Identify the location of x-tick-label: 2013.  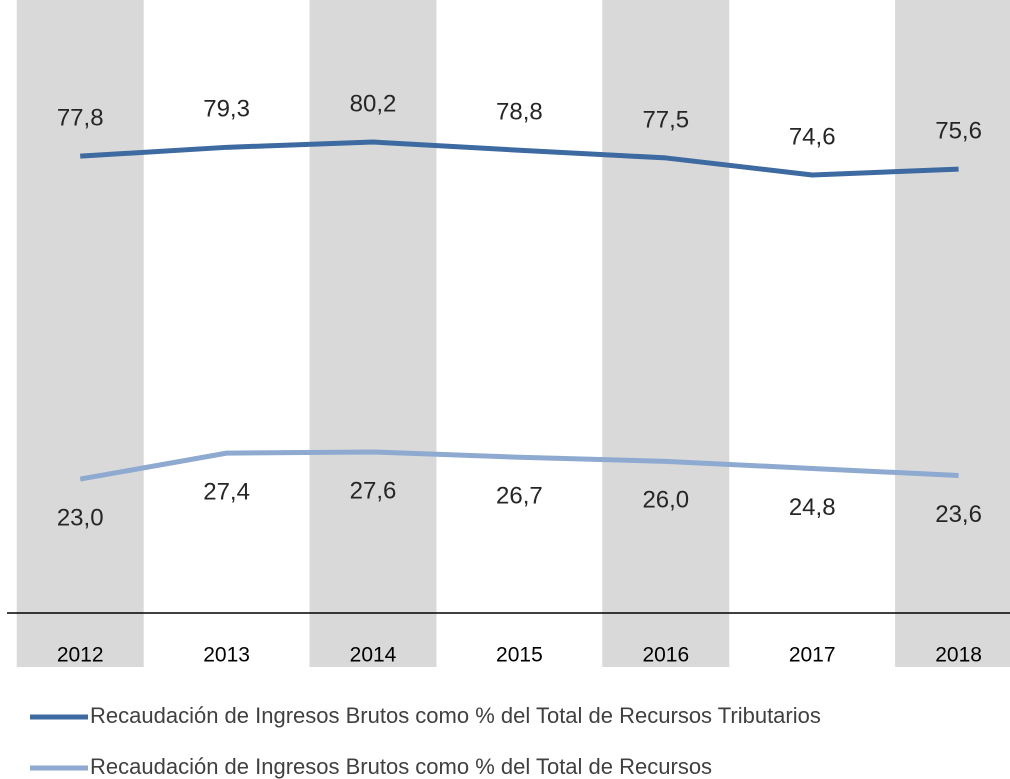
(226, 655).